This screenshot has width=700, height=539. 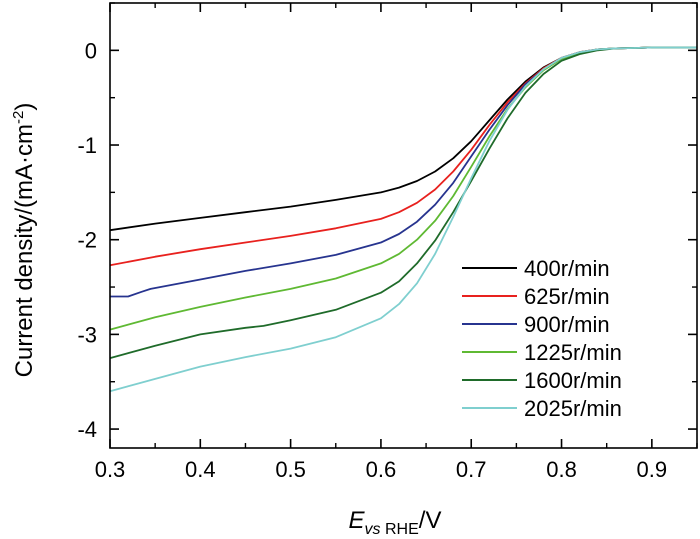 What do you see at coordinates (573, 380) in the screenshot?
I see `legend-label: 1600r/min` at bounding box center [573, 380].